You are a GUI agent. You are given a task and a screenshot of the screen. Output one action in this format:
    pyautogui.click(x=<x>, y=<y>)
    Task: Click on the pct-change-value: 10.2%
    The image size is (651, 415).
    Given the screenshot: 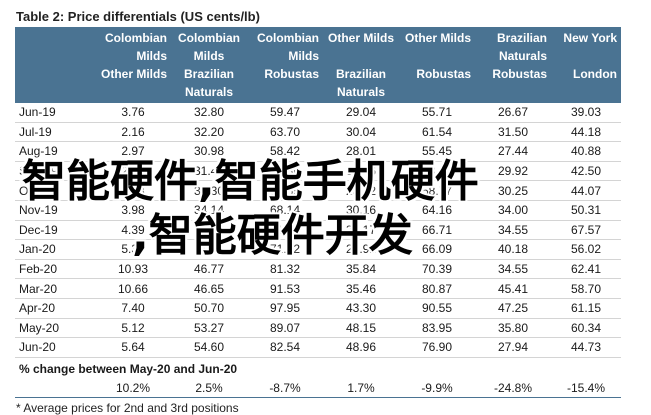 What is the action you would take?
    pyautogui.click(x=133, y=388)
    